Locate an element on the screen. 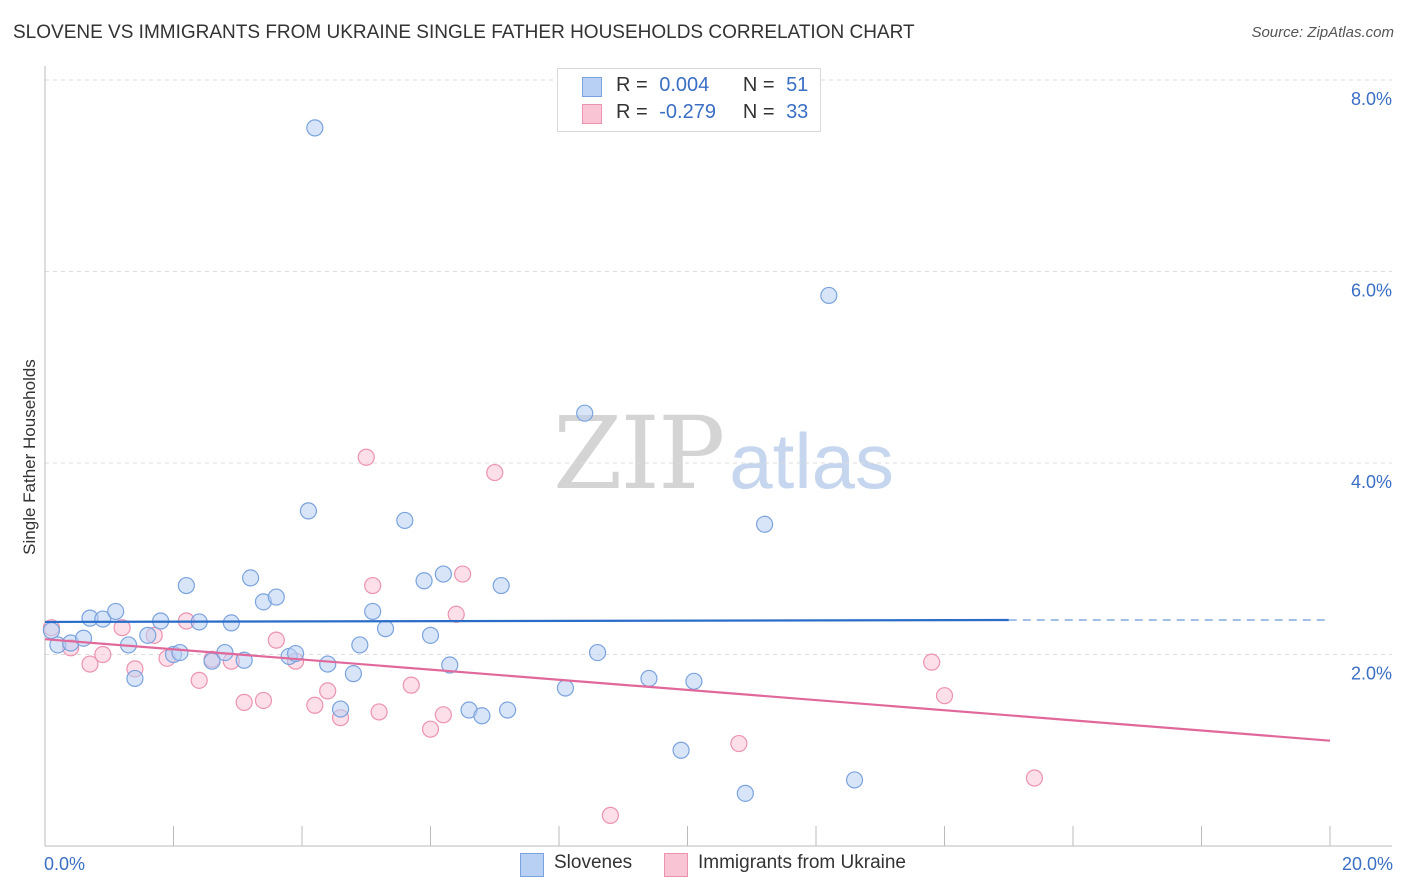 This screenshot has width=1406, height=892. trend-line-ukraine is located at coordinates (687, 690).